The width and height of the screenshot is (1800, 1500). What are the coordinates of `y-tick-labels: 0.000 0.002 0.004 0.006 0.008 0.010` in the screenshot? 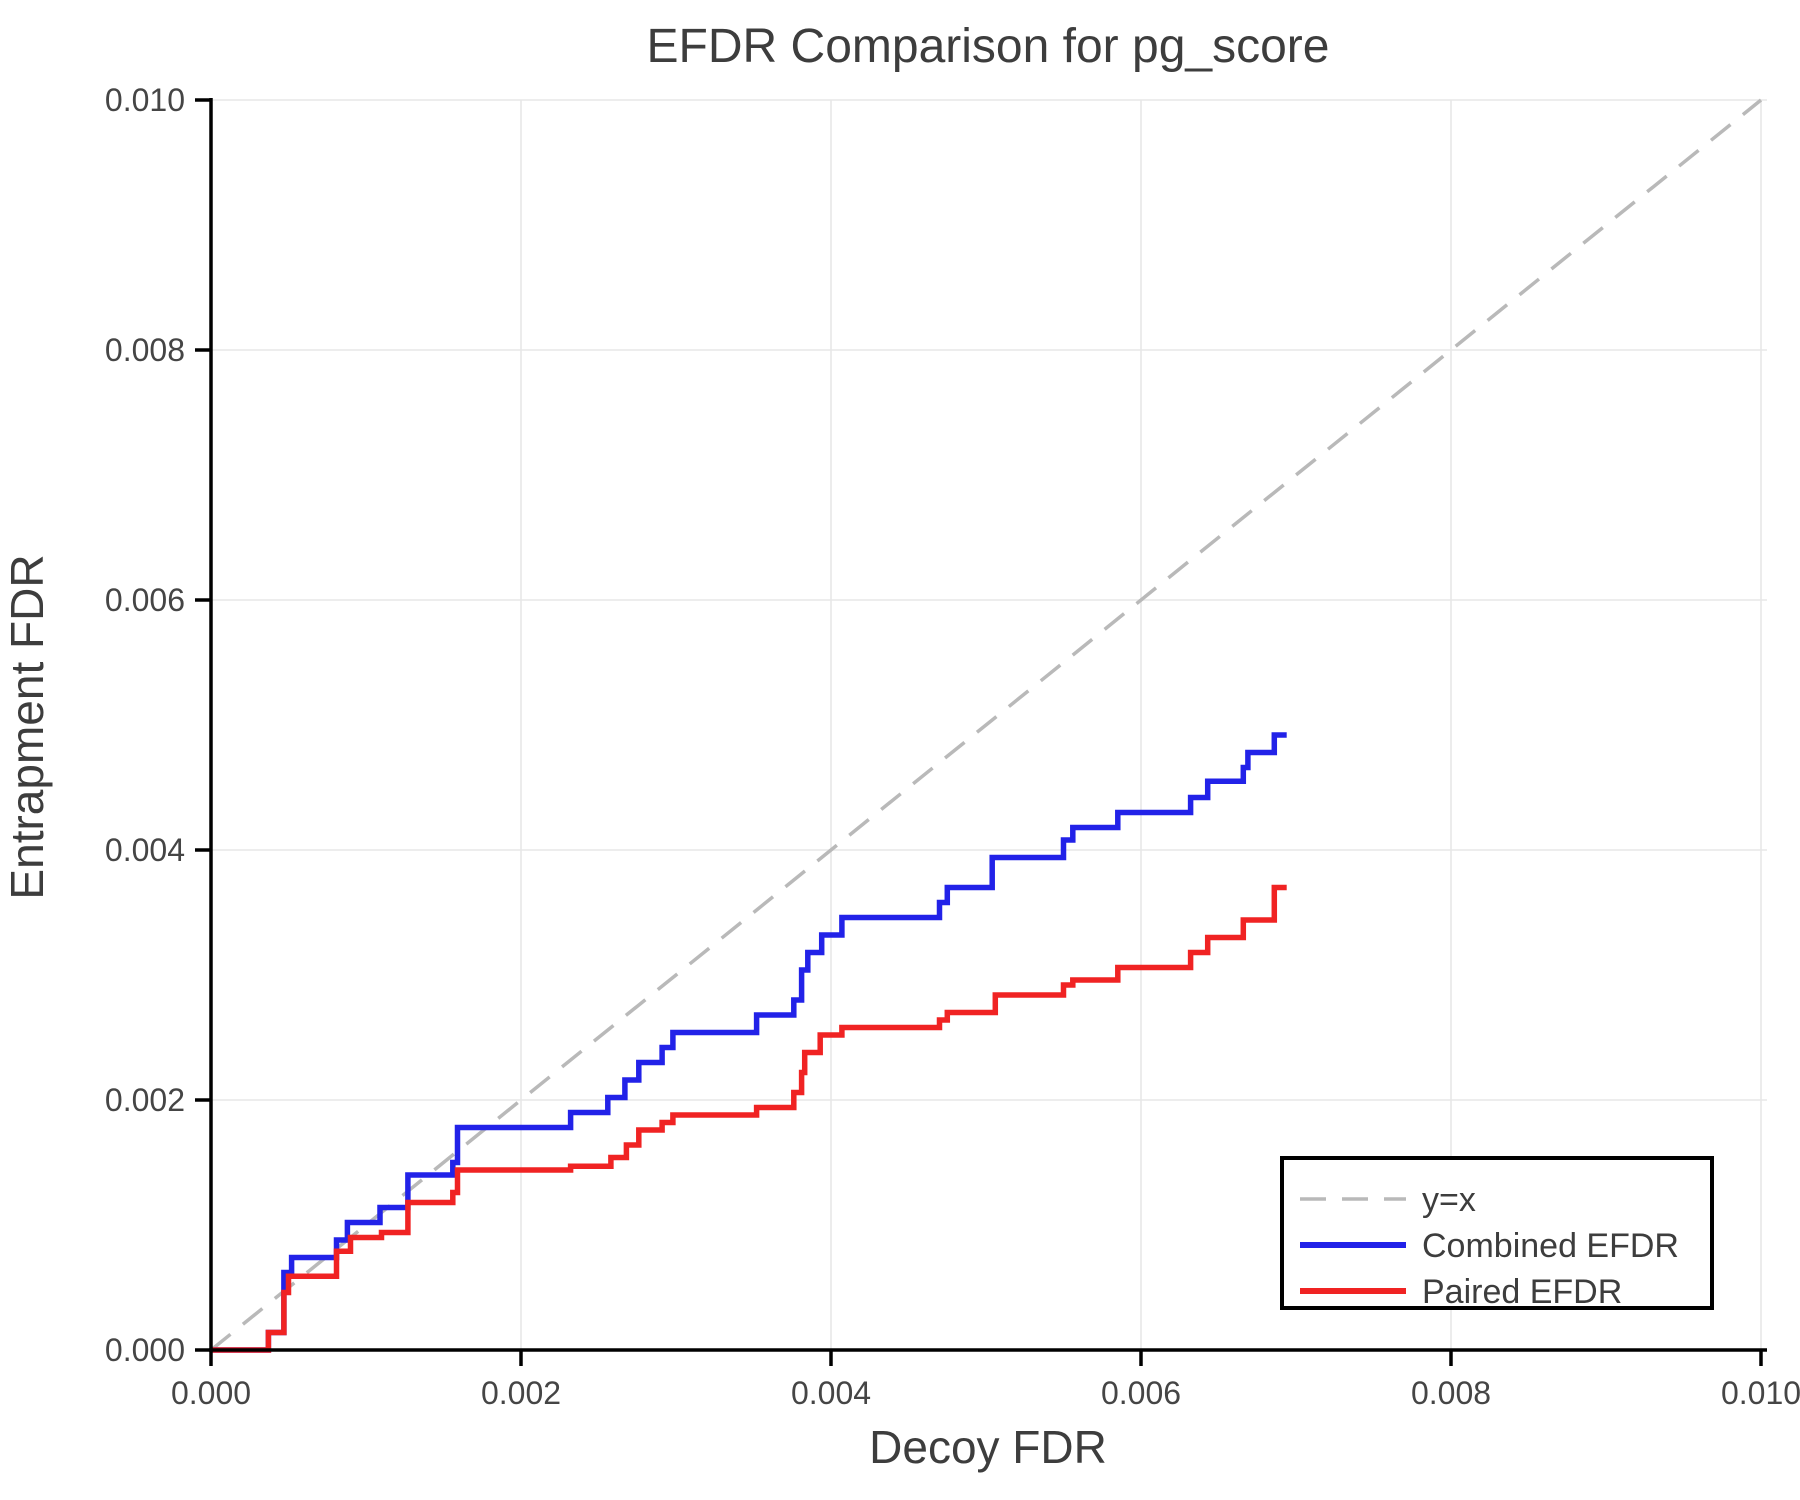 It's located at (145, 725).